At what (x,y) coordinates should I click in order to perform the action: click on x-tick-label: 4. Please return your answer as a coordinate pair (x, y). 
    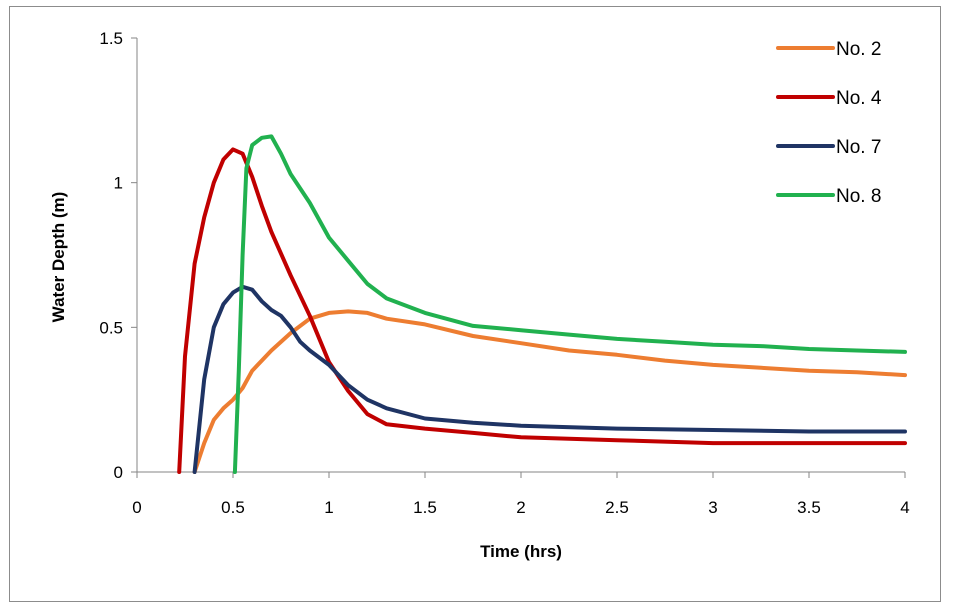
    Looking at the image, I should click on (904, 507).